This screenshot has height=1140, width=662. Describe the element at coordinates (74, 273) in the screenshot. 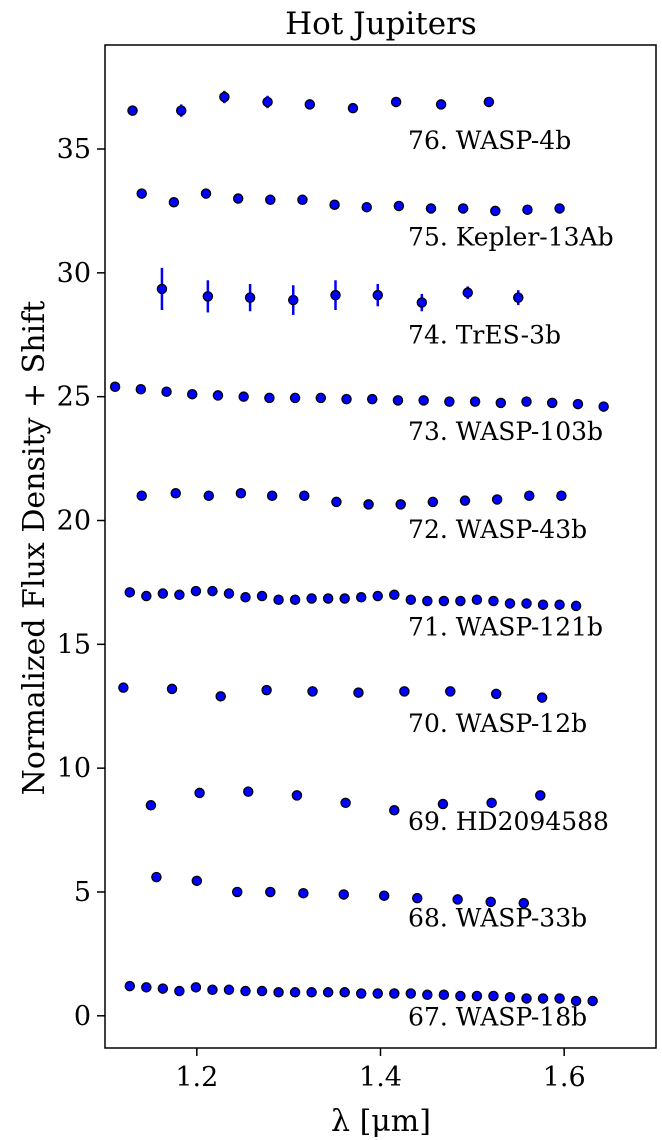

I see `y-tick-label: 30` at that location.